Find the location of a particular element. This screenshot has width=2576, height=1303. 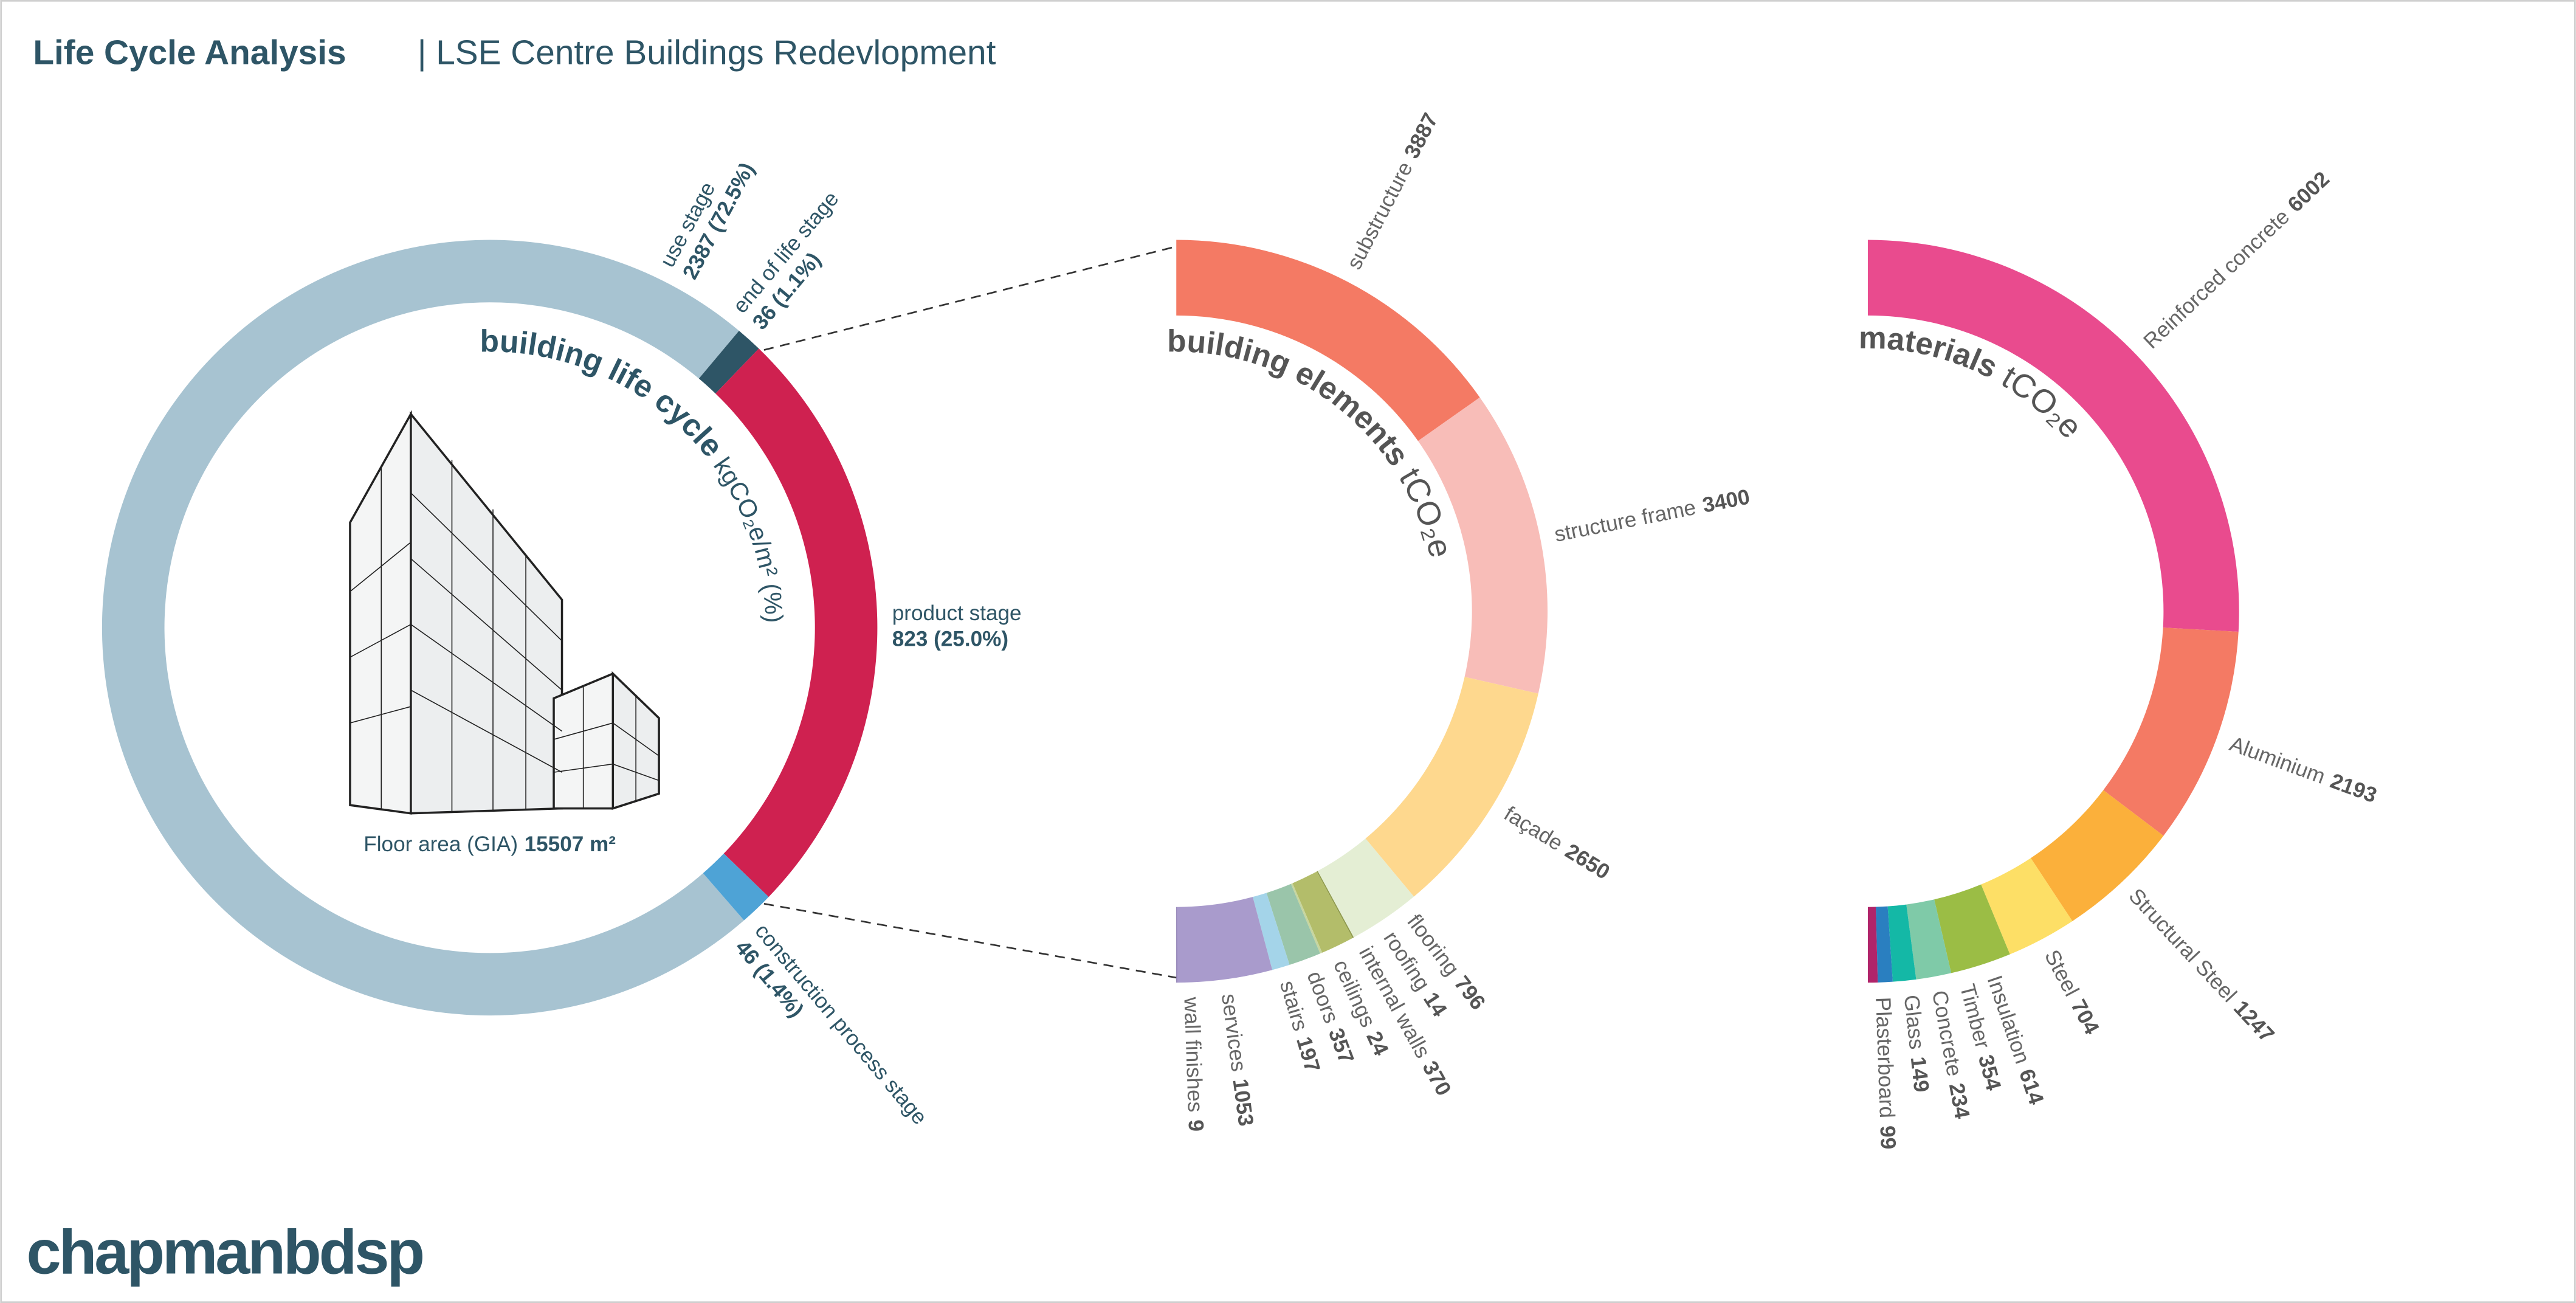

value-label: 9 is located at coordinates (1195, 1125).